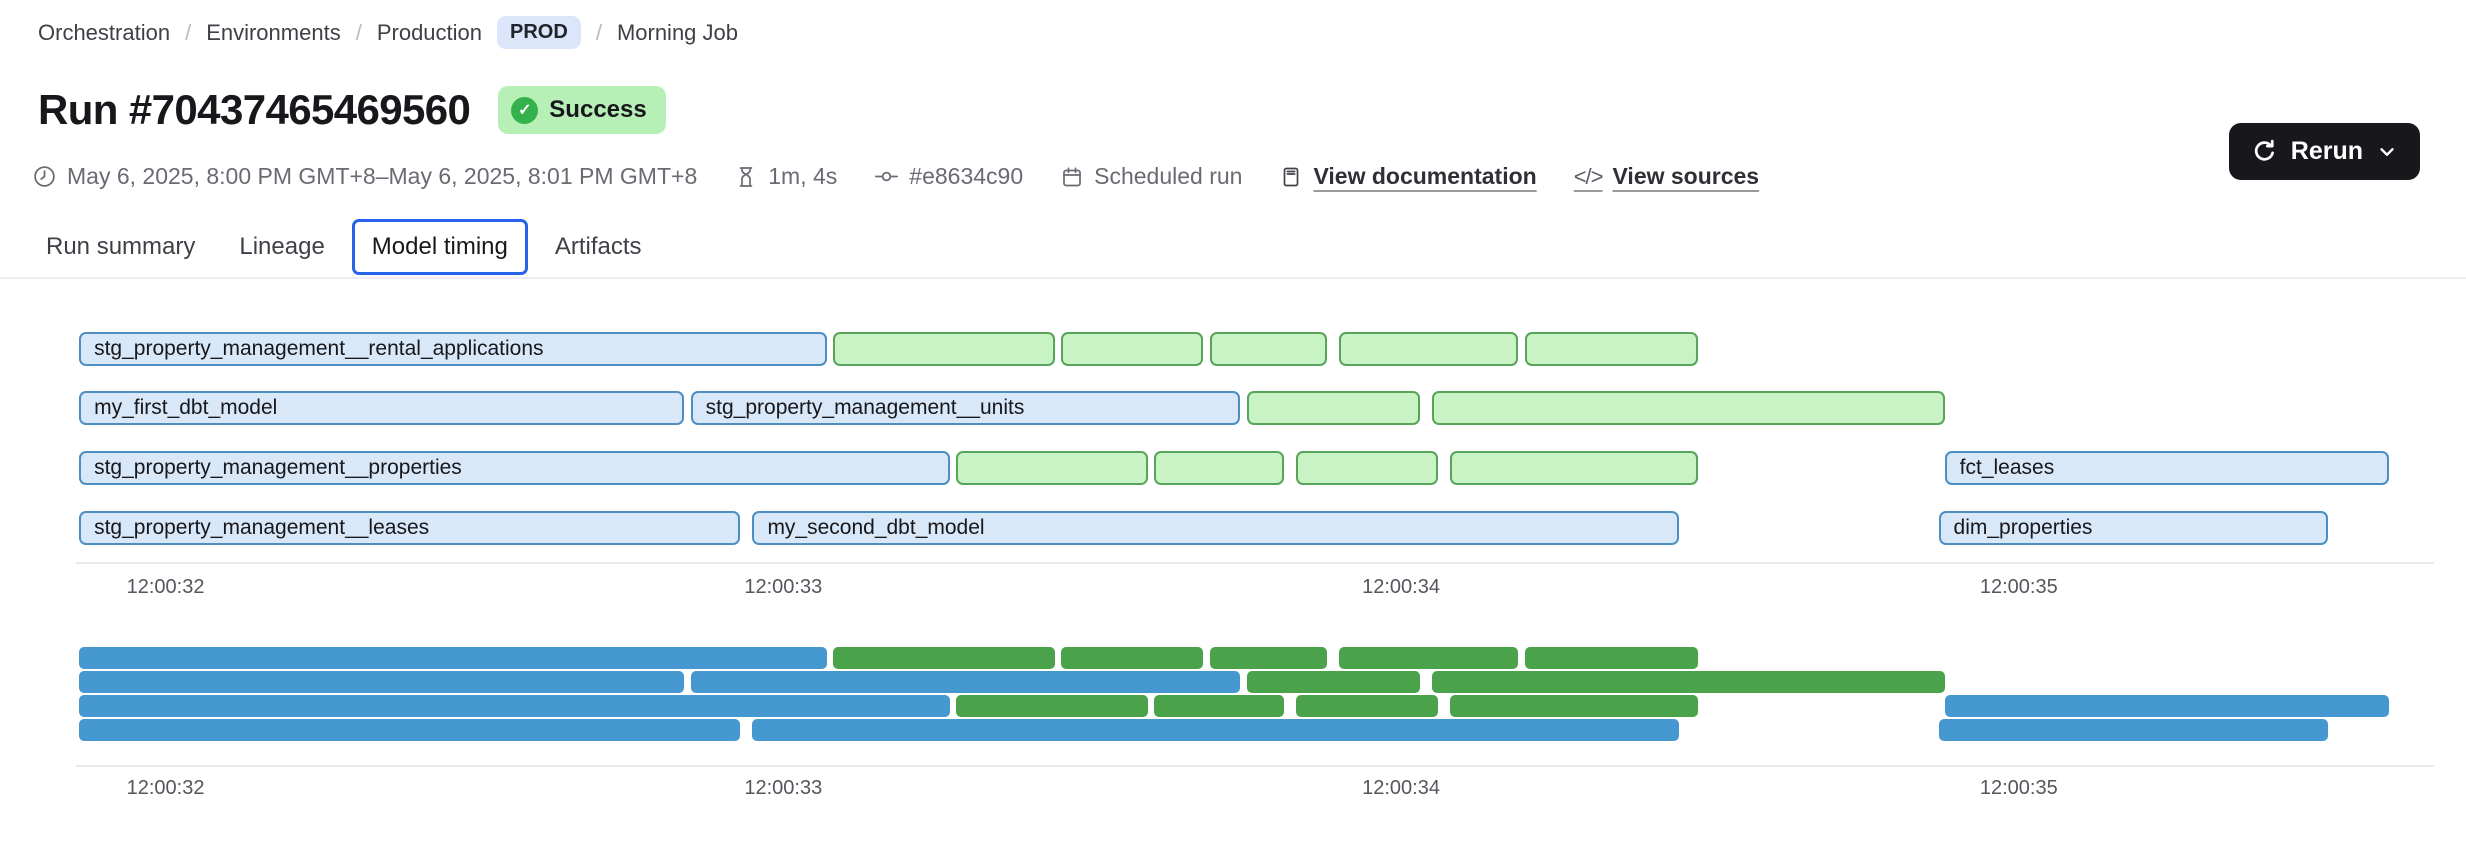  I want to click on model-bar-stg_property_management__units, so click(965, 682).